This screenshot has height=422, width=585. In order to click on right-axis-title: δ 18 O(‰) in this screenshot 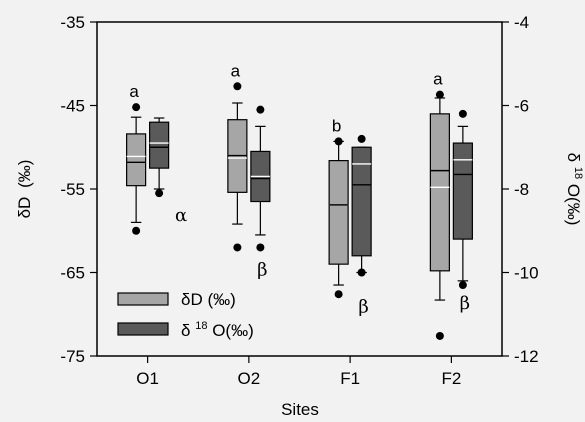, I will do `click(574, 189)`.